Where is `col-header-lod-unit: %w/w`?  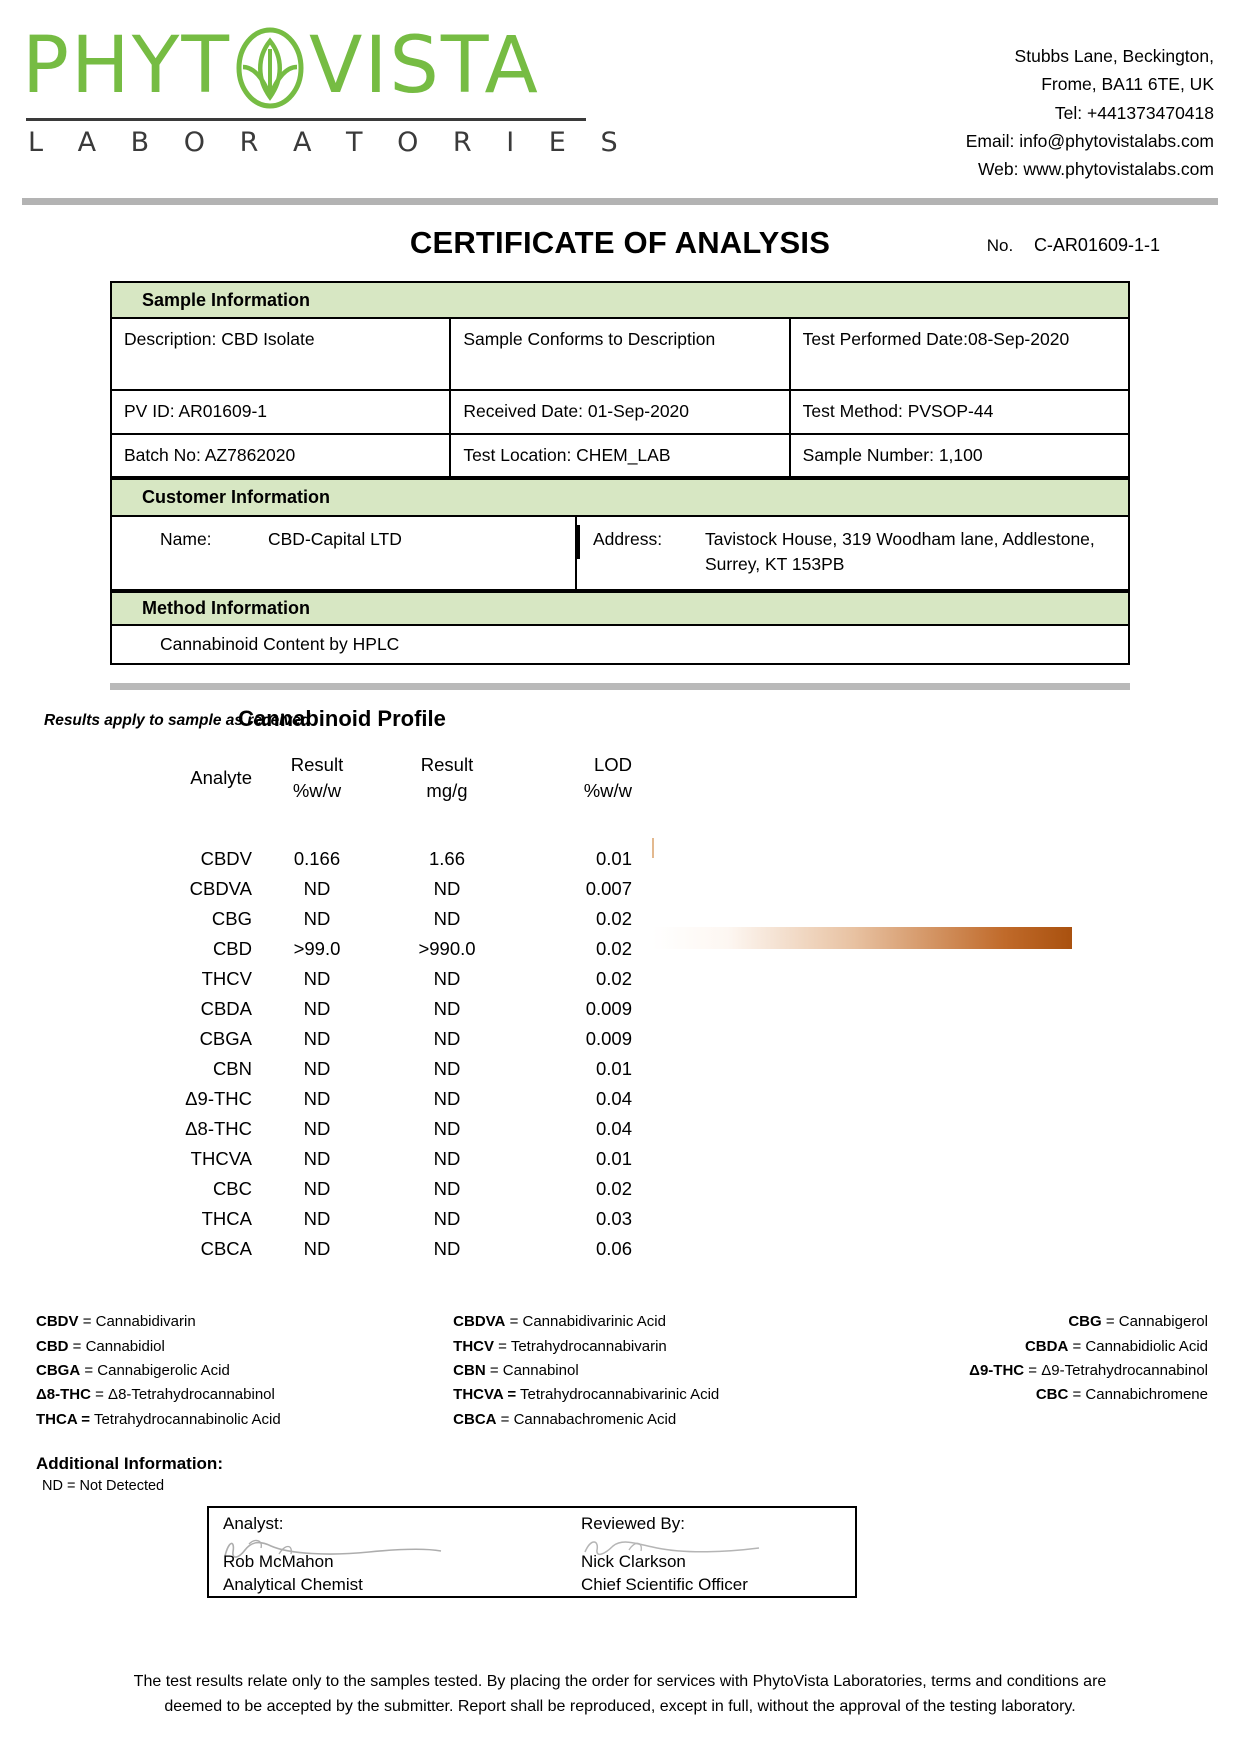 col-header-lod-unit: %w/w is located at coordinates (607, 791).